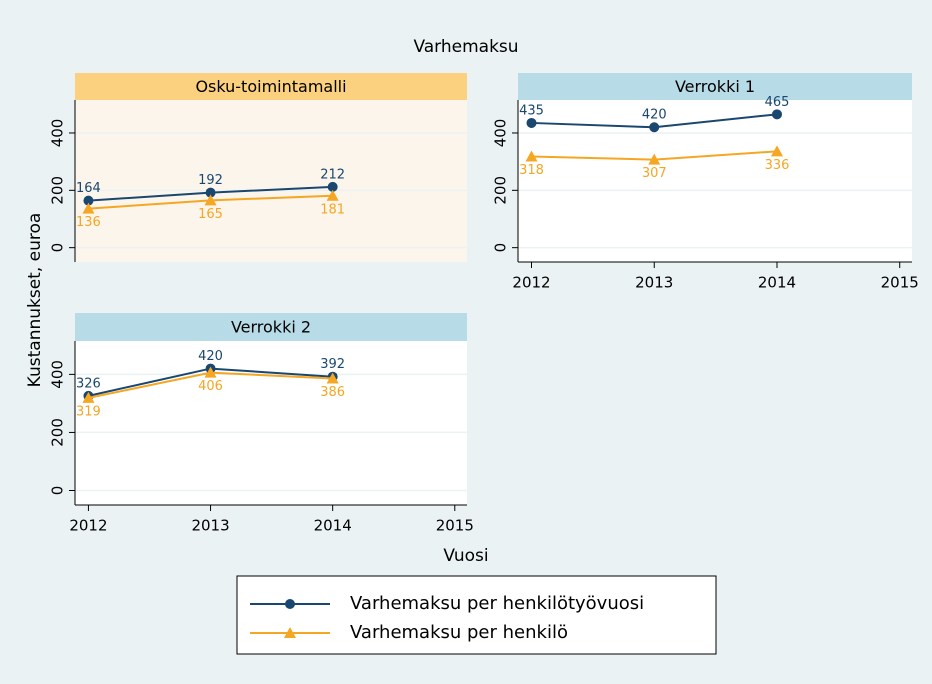  Describe the element at coordinates (777, 165) in the screenshot. I see `data-label: 336` at that location.